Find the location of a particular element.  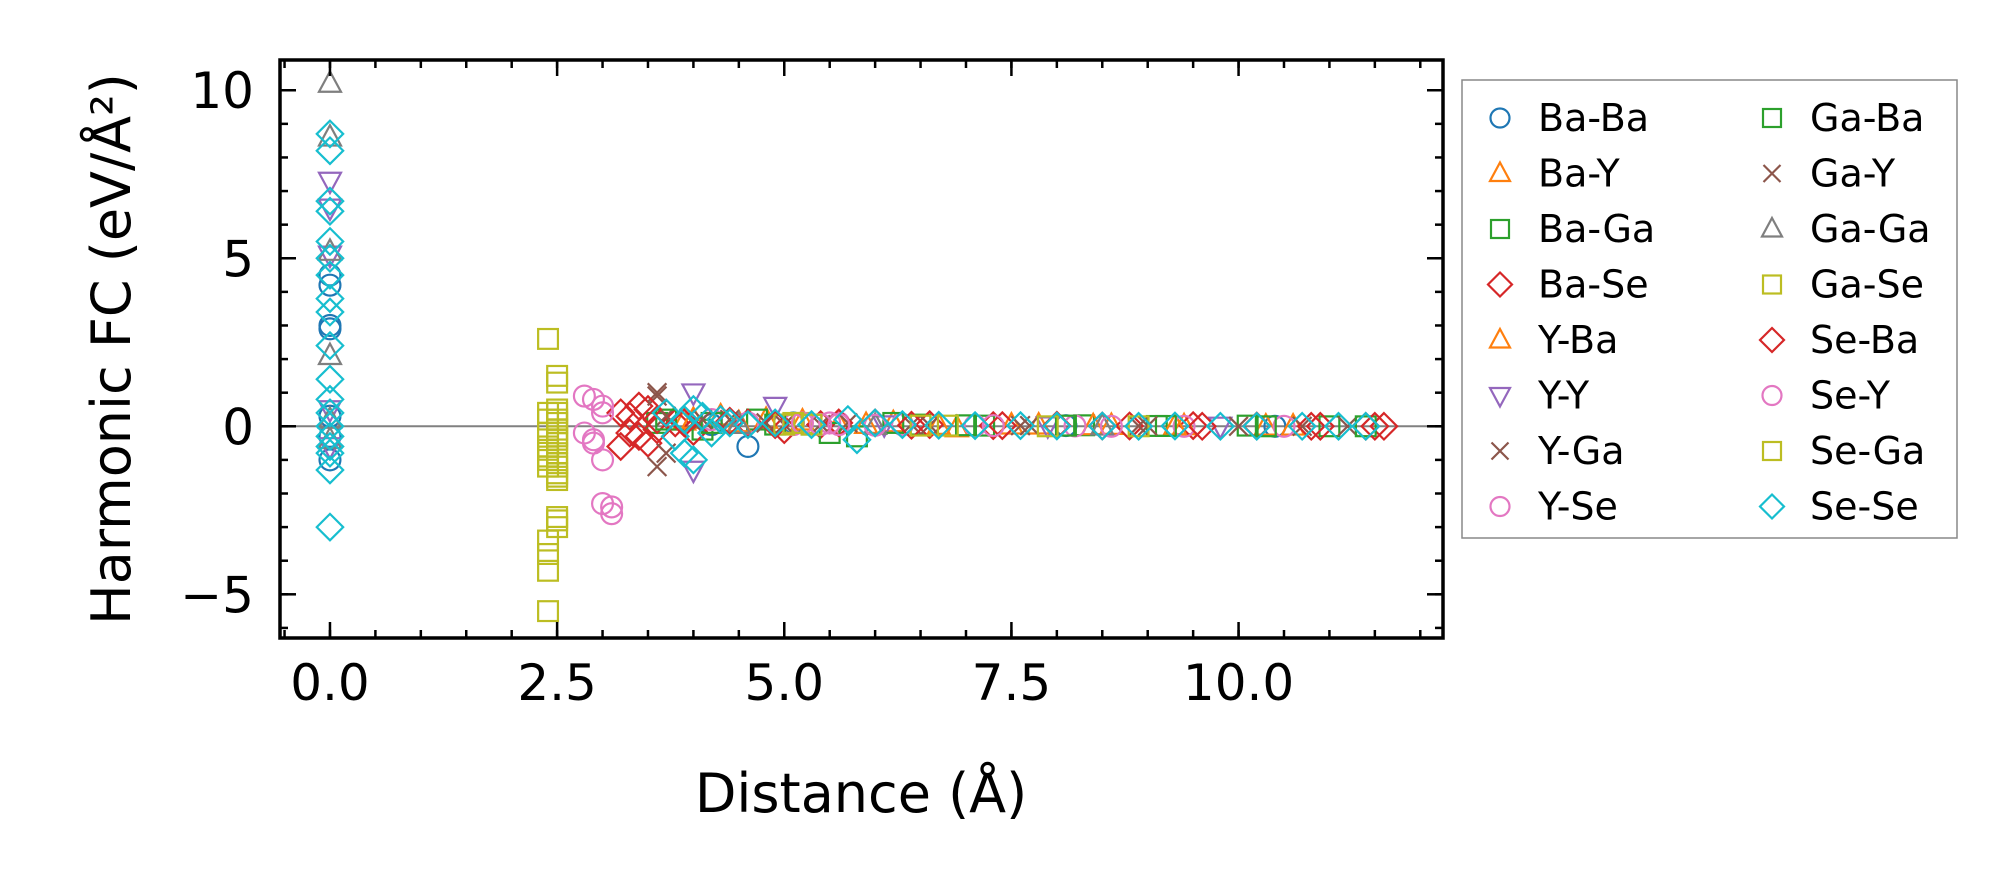

x-tick-label: 10.0 is located at coordinates (1238, 683).